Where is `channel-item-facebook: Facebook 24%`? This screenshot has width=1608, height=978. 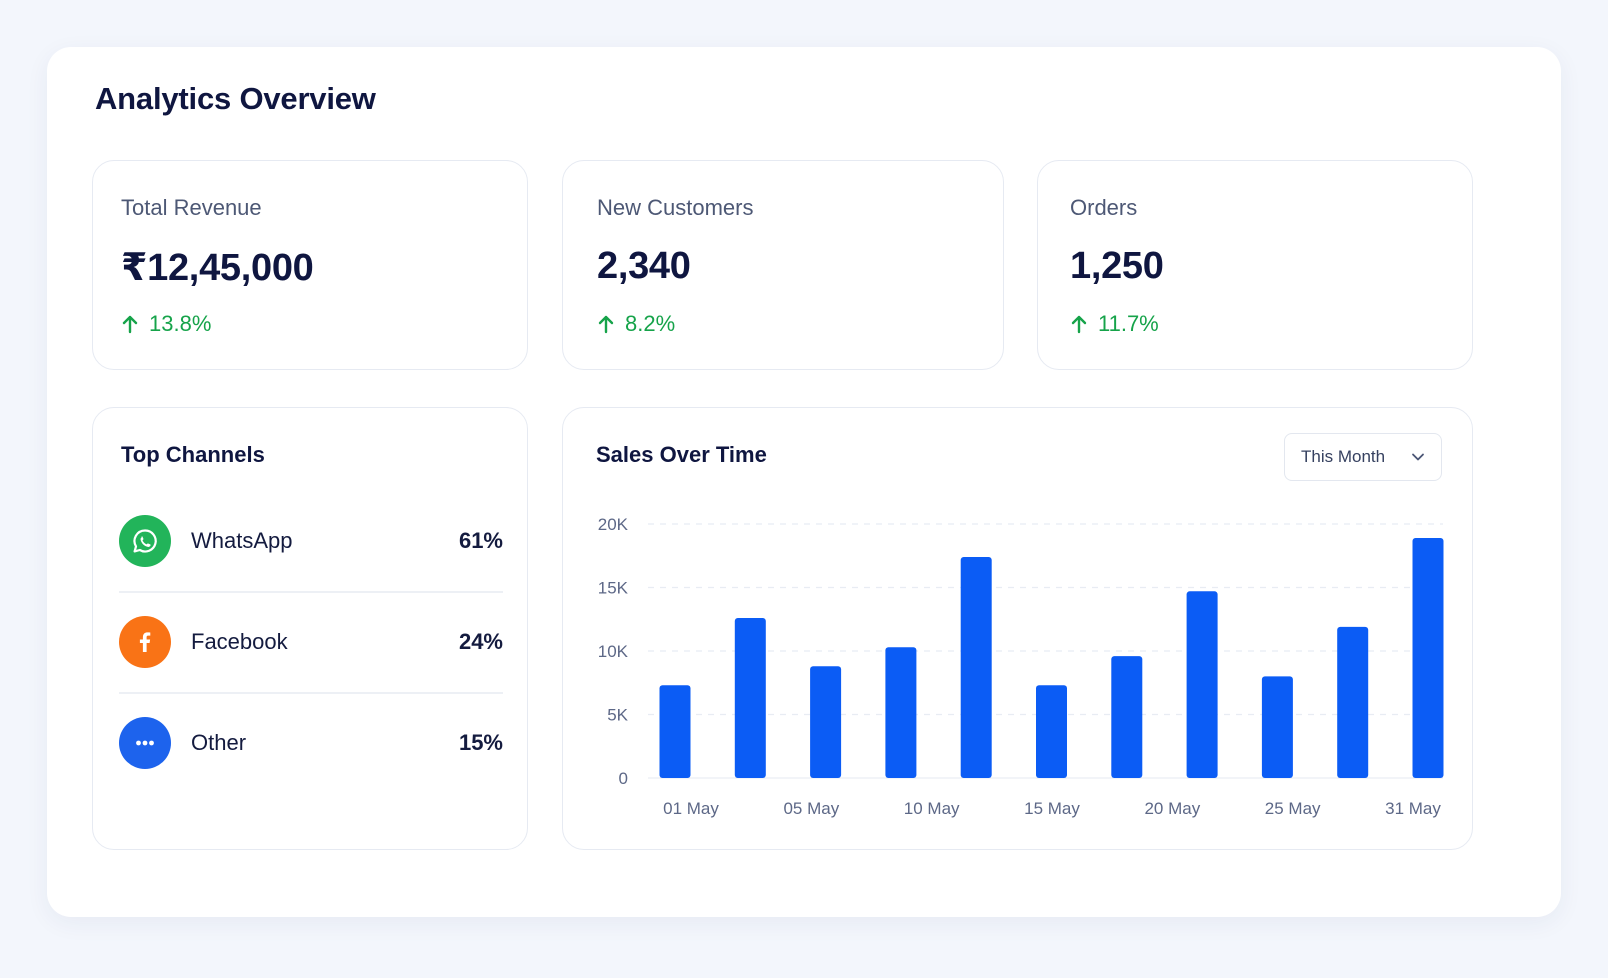
channel-item-facebook: Facebook 24% is located at coordinates (311, 642).